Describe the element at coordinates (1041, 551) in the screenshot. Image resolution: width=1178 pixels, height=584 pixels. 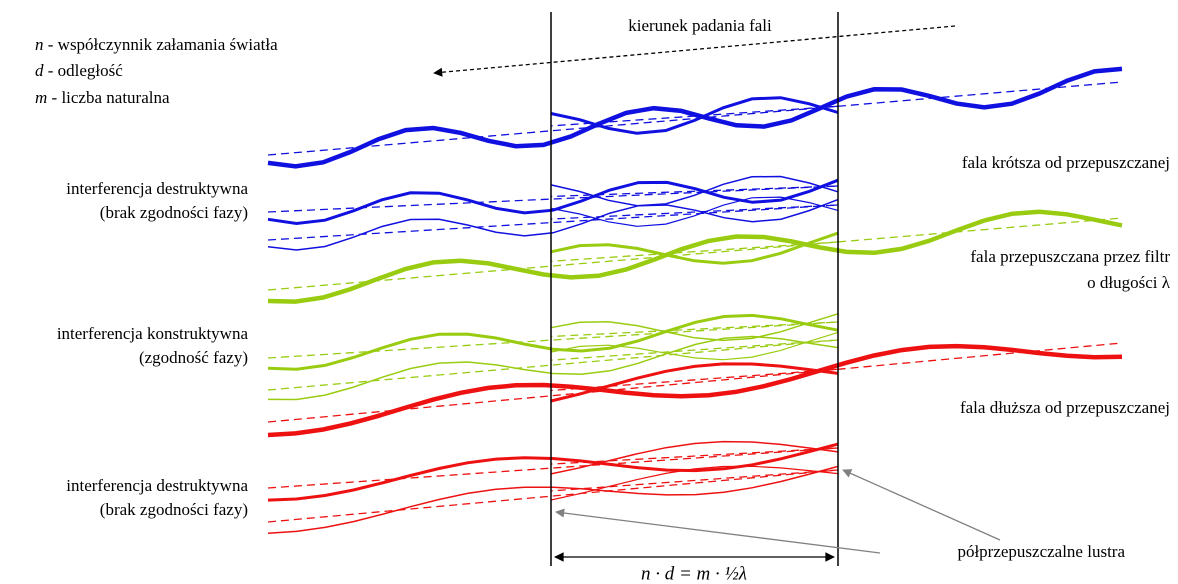
I see `mirrors-label: półprzepuszczalne lustra` at that location.